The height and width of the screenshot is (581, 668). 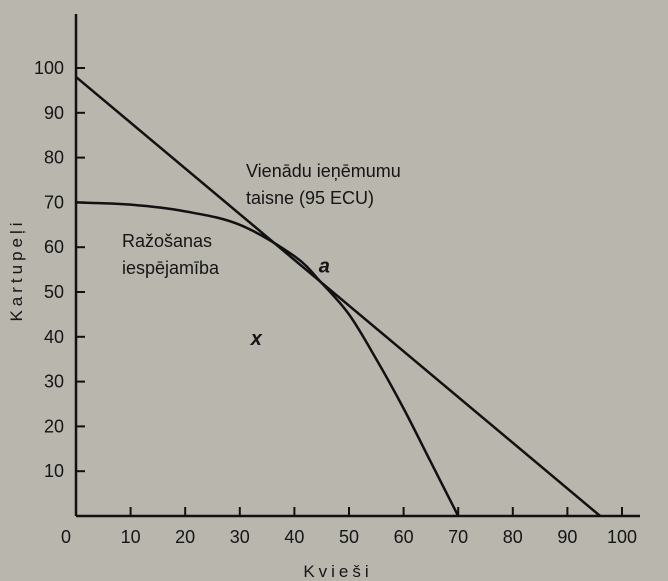 What do you see at coordinates (256, 339) in the screenshot?
I see `point-x-label: x` at bounding box center [256, 339].